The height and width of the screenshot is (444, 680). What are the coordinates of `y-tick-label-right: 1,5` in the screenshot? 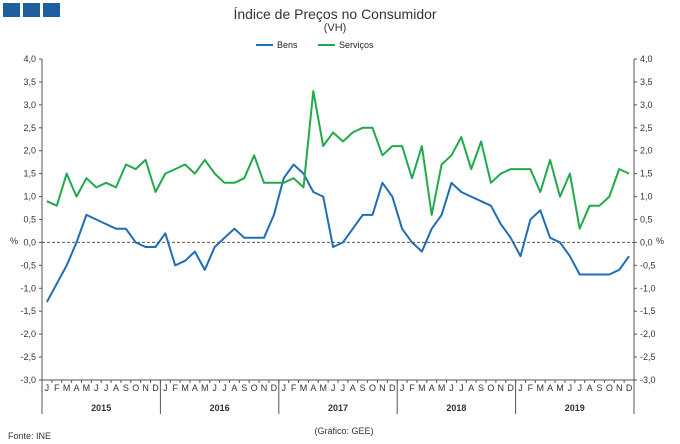 It's located at (646, 174).